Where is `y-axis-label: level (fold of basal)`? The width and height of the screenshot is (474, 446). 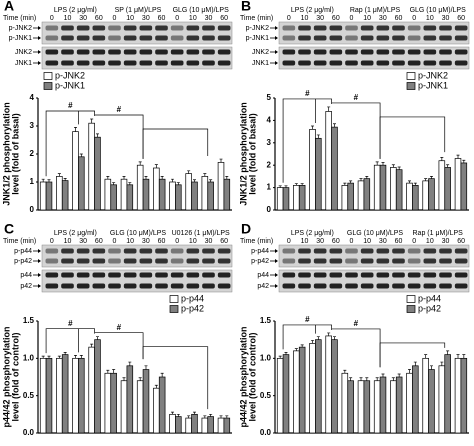
y-axis-label: level (fold of basal) is located at coordinates (252, 154).